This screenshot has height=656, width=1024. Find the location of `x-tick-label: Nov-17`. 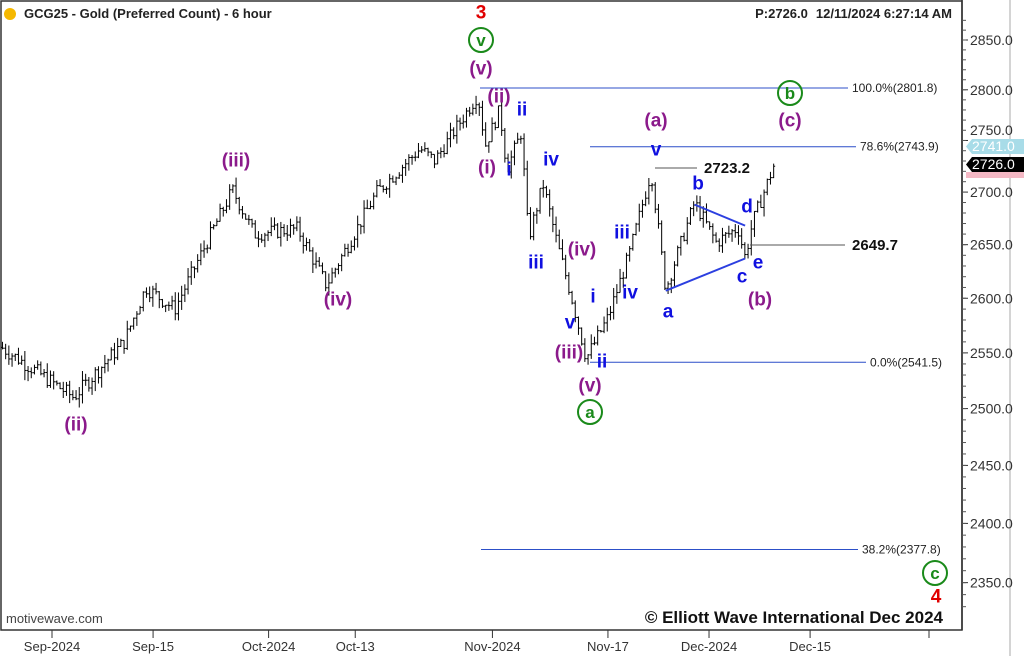

x-tick-label: Nov-17 is located at coordinates (608, 646).